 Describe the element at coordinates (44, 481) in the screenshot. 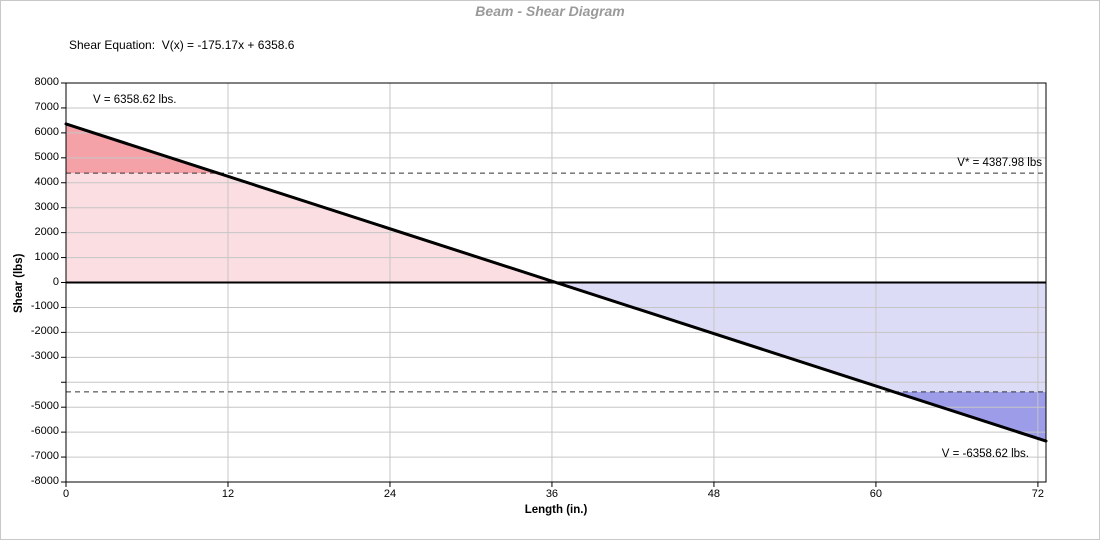

I see `y-tick-label: -8000` at that location.